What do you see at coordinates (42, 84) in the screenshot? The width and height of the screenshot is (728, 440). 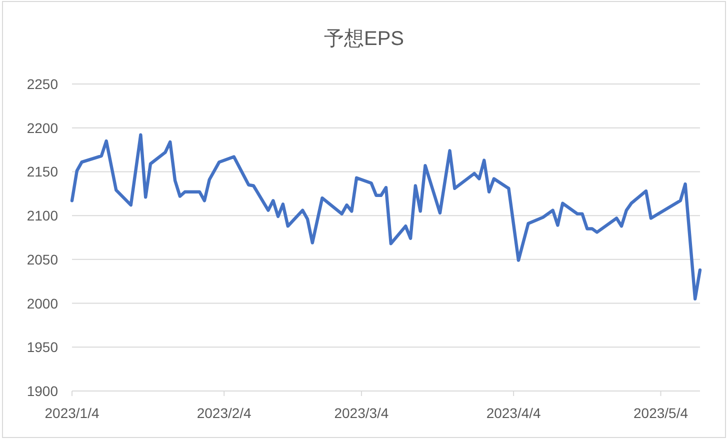 I see `y-tick-label: 2250` at bounding box center [42, 84].